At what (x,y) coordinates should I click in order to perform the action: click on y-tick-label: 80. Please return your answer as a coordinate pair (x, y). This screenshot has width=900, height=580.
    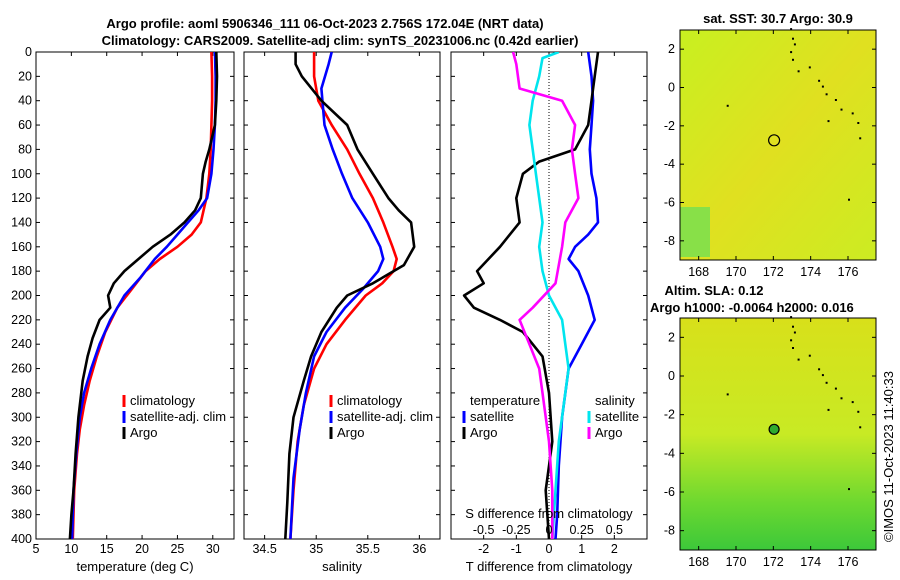
    Looking at the image, I should click on (25, 149).